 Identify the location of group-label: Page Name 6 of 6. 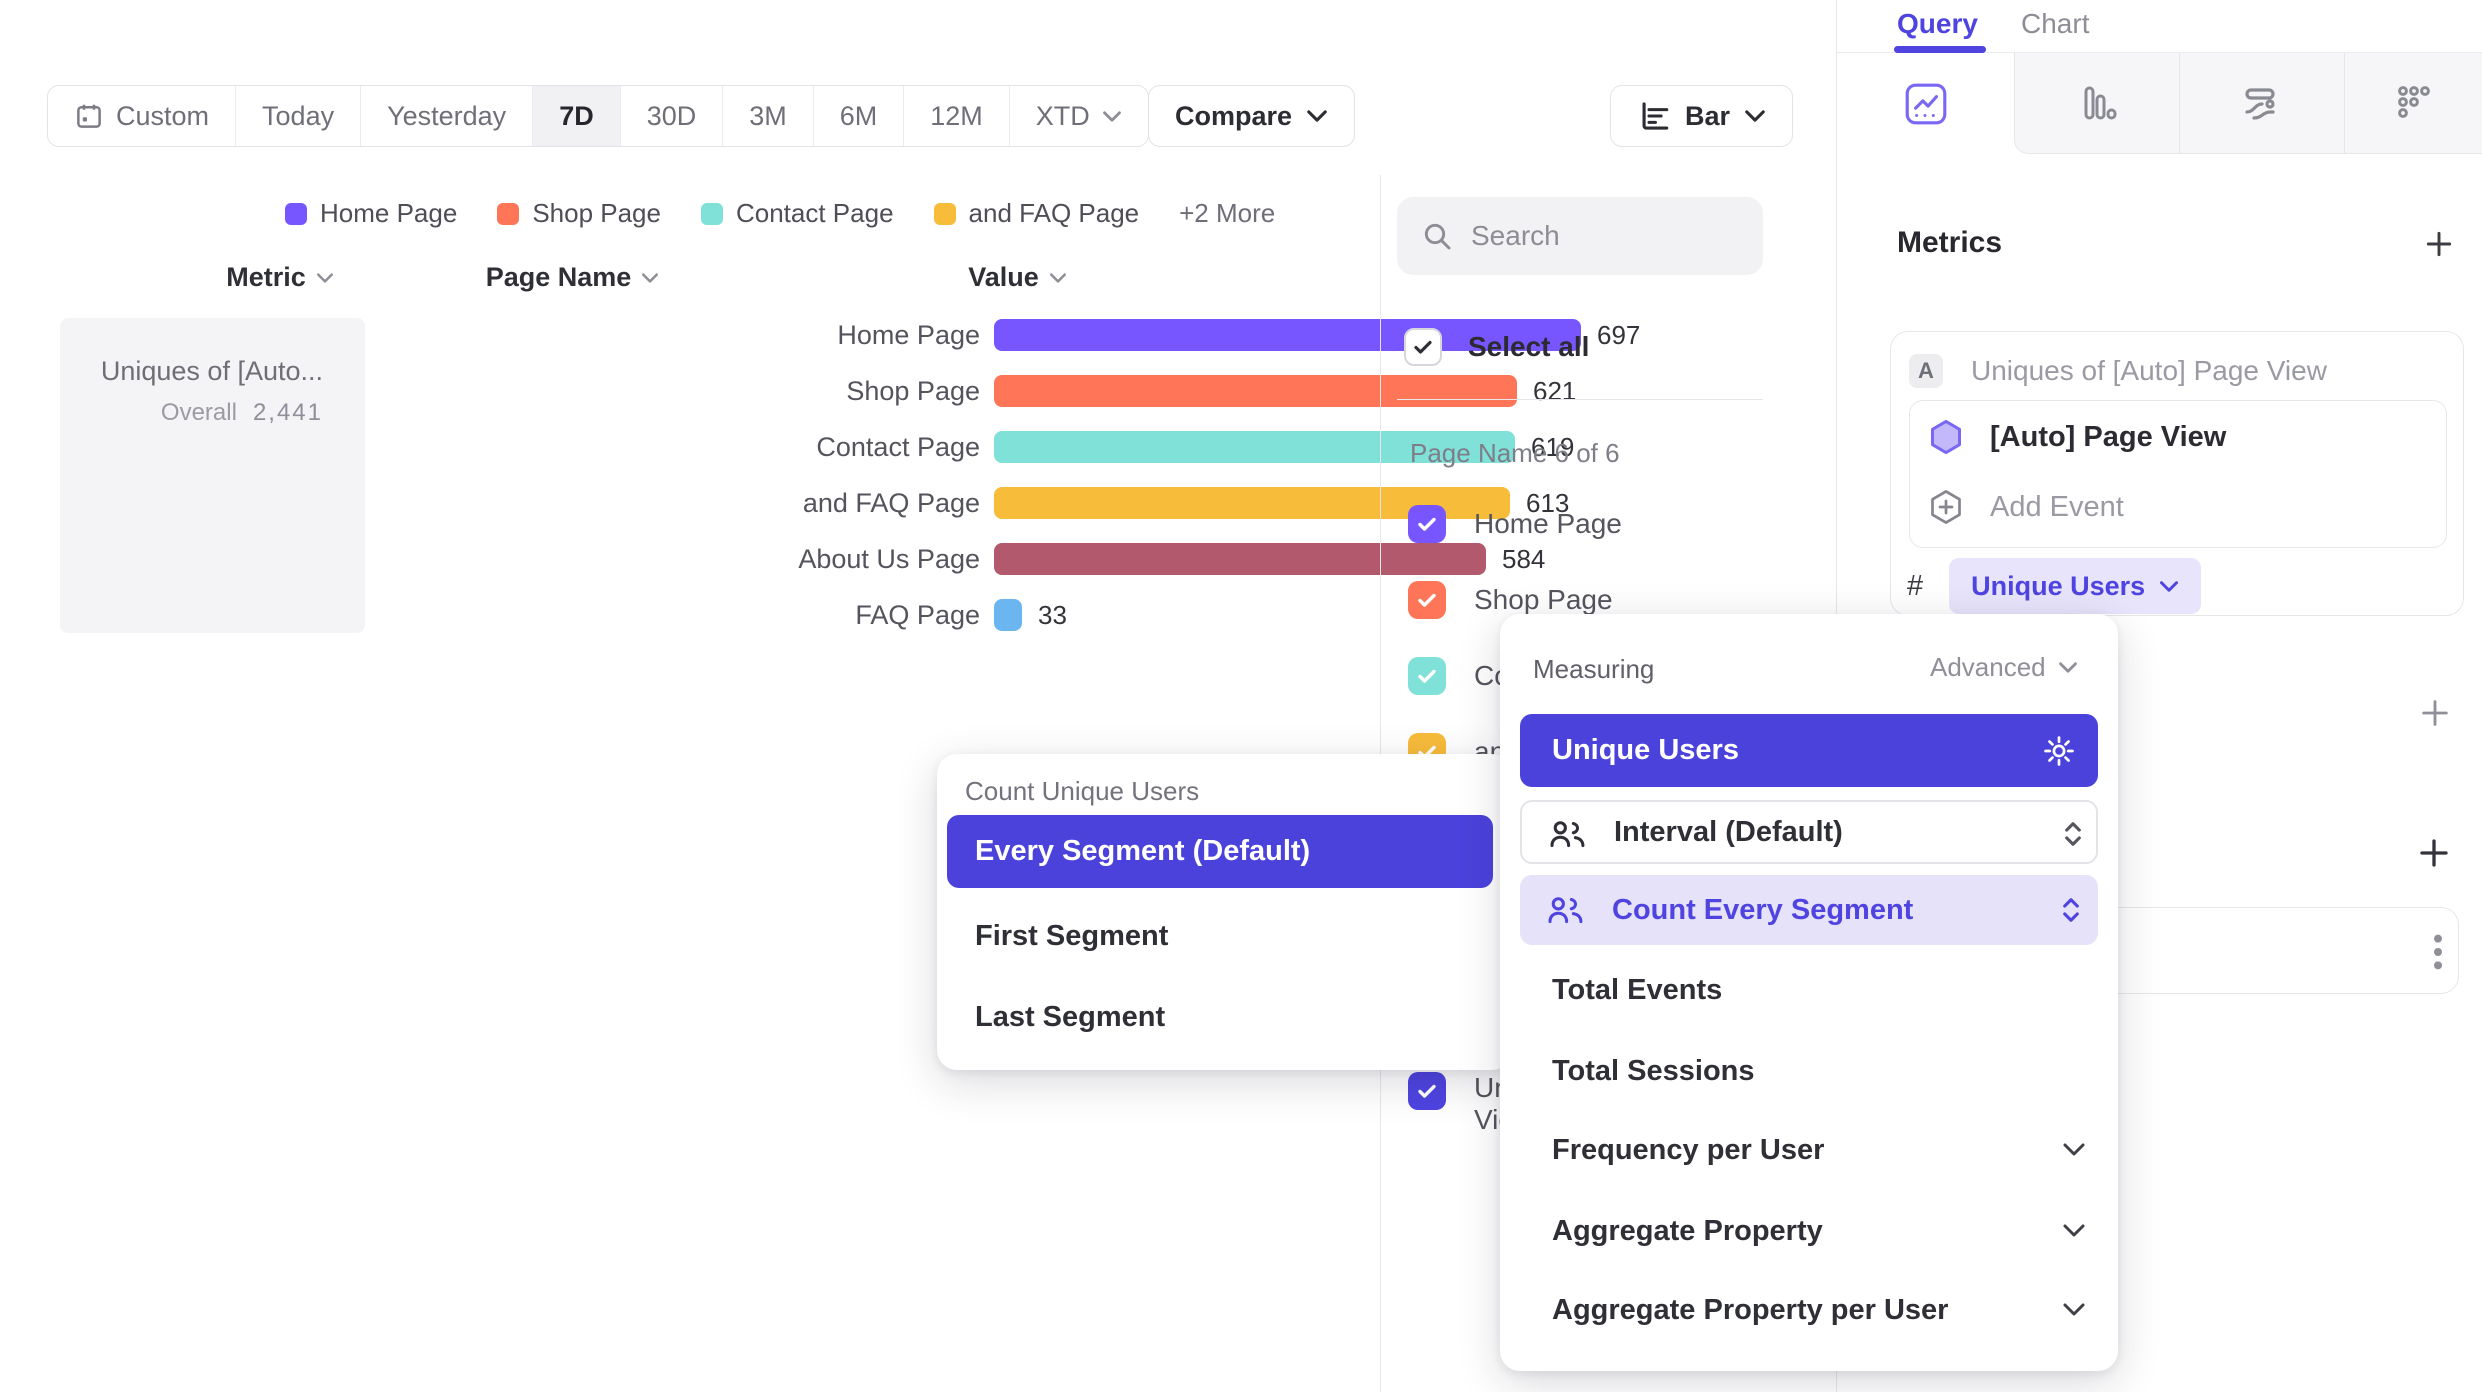
(1515, 453).